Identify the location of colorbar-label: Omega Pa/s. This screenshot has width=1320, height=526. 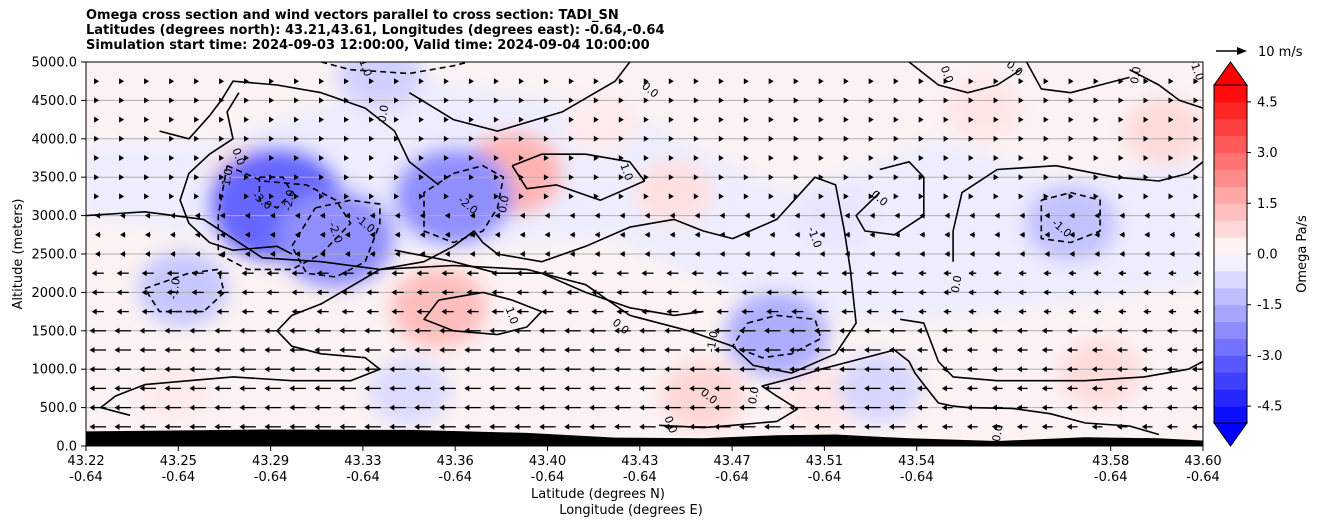
(1302, 254).